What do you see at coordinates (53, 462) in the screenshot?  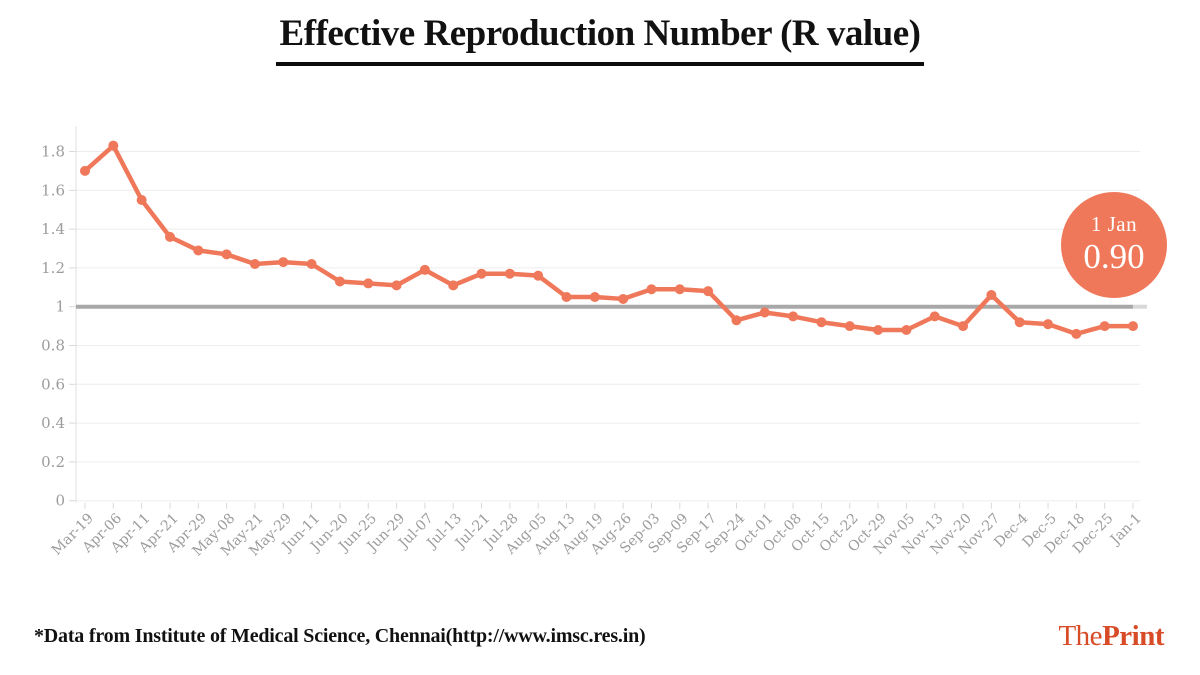 I see `y-tick-label: 0.2` at bounding box center [53, 462].